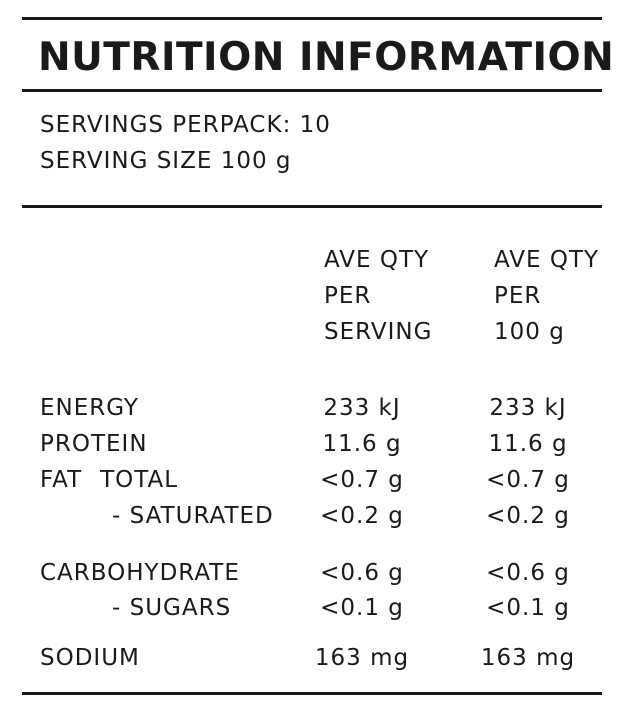  What do you see at coordinates (312, 18) in the screenshot?
I see `top-rule` at bounding box center [312, 18].